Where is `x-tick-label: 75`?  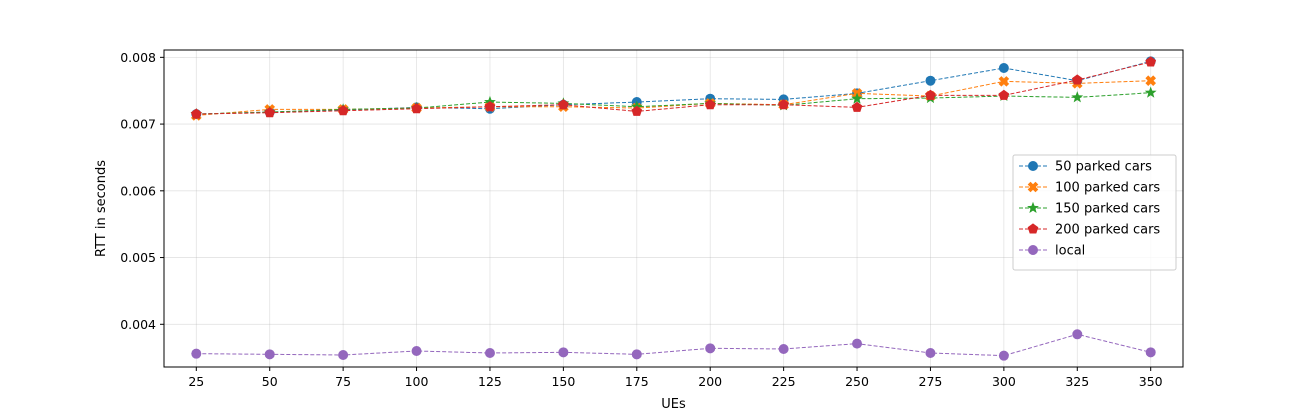 x-tick-label: 75 is located at coordinates (343, 381).